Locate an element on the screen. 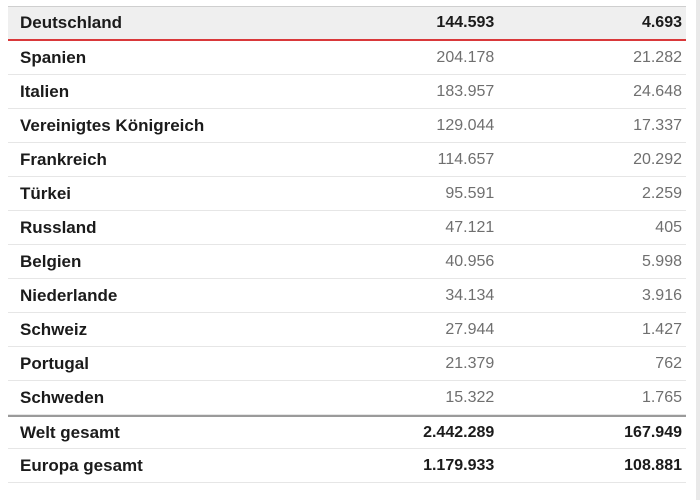 Image resolution: width=700 pixels, height=500 pixels. table-row: Schweden 15.322 1.765 is located at coordinates (347, 398).